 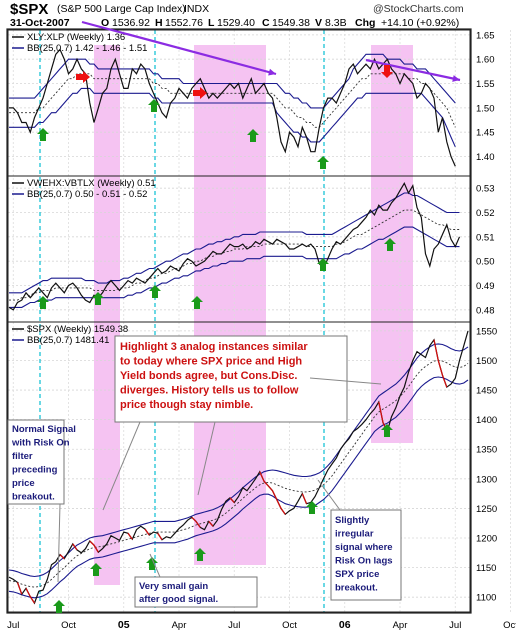 What do you see at coordinates (336, 23) in the screenshot?
I see `header-volume: 8.3B` at bounding box center [336, 23].